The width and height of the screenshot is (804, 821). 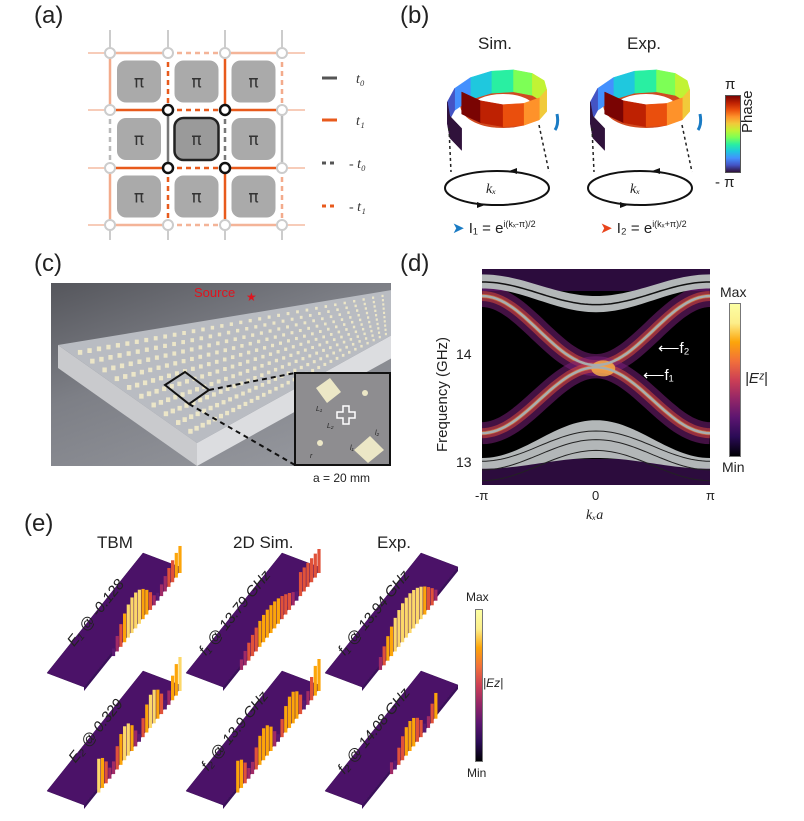 I want to click on colorbar-max-label: Max, so click(x=733, y=292).